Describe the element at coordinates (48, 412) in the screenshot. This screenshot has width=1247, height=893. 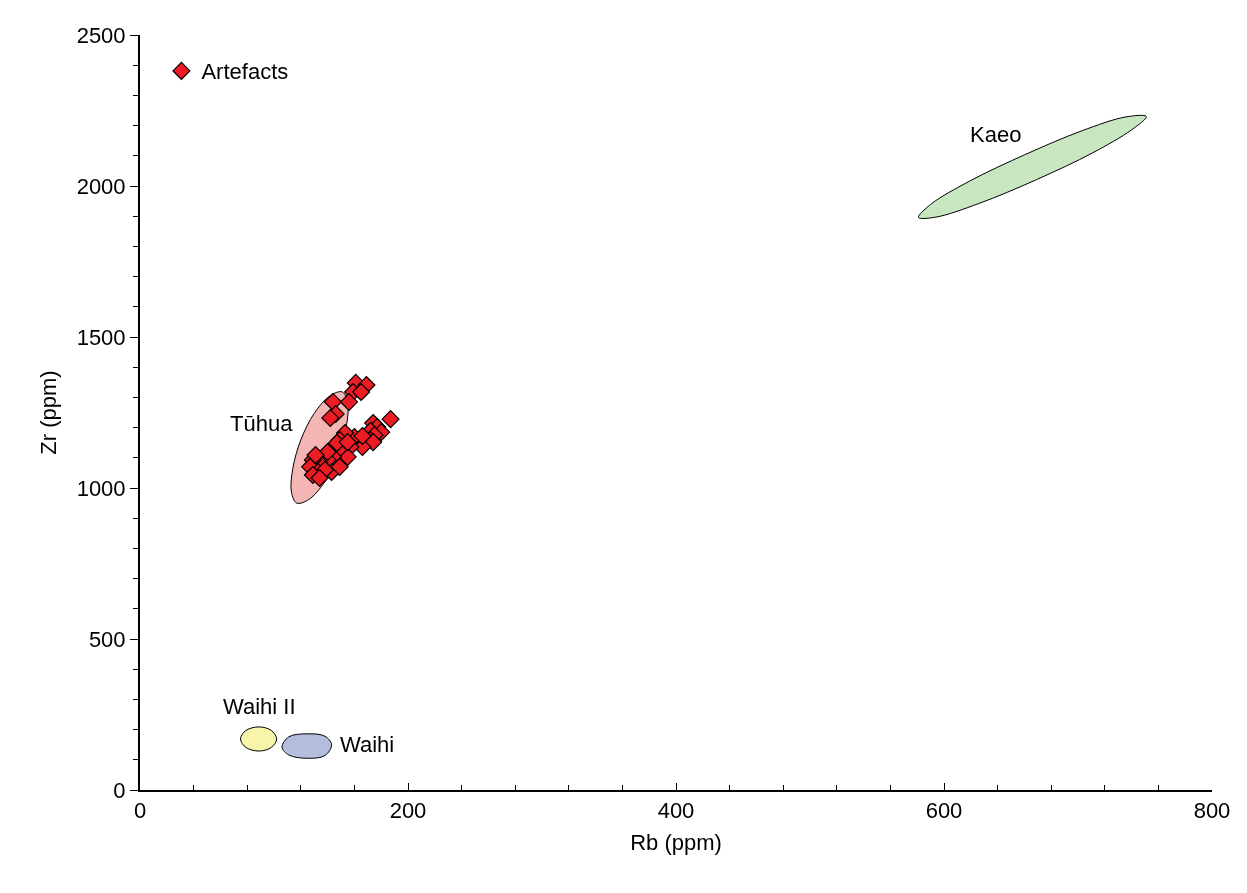
I see `y-axis-title: Zr (ppm)` at that location.